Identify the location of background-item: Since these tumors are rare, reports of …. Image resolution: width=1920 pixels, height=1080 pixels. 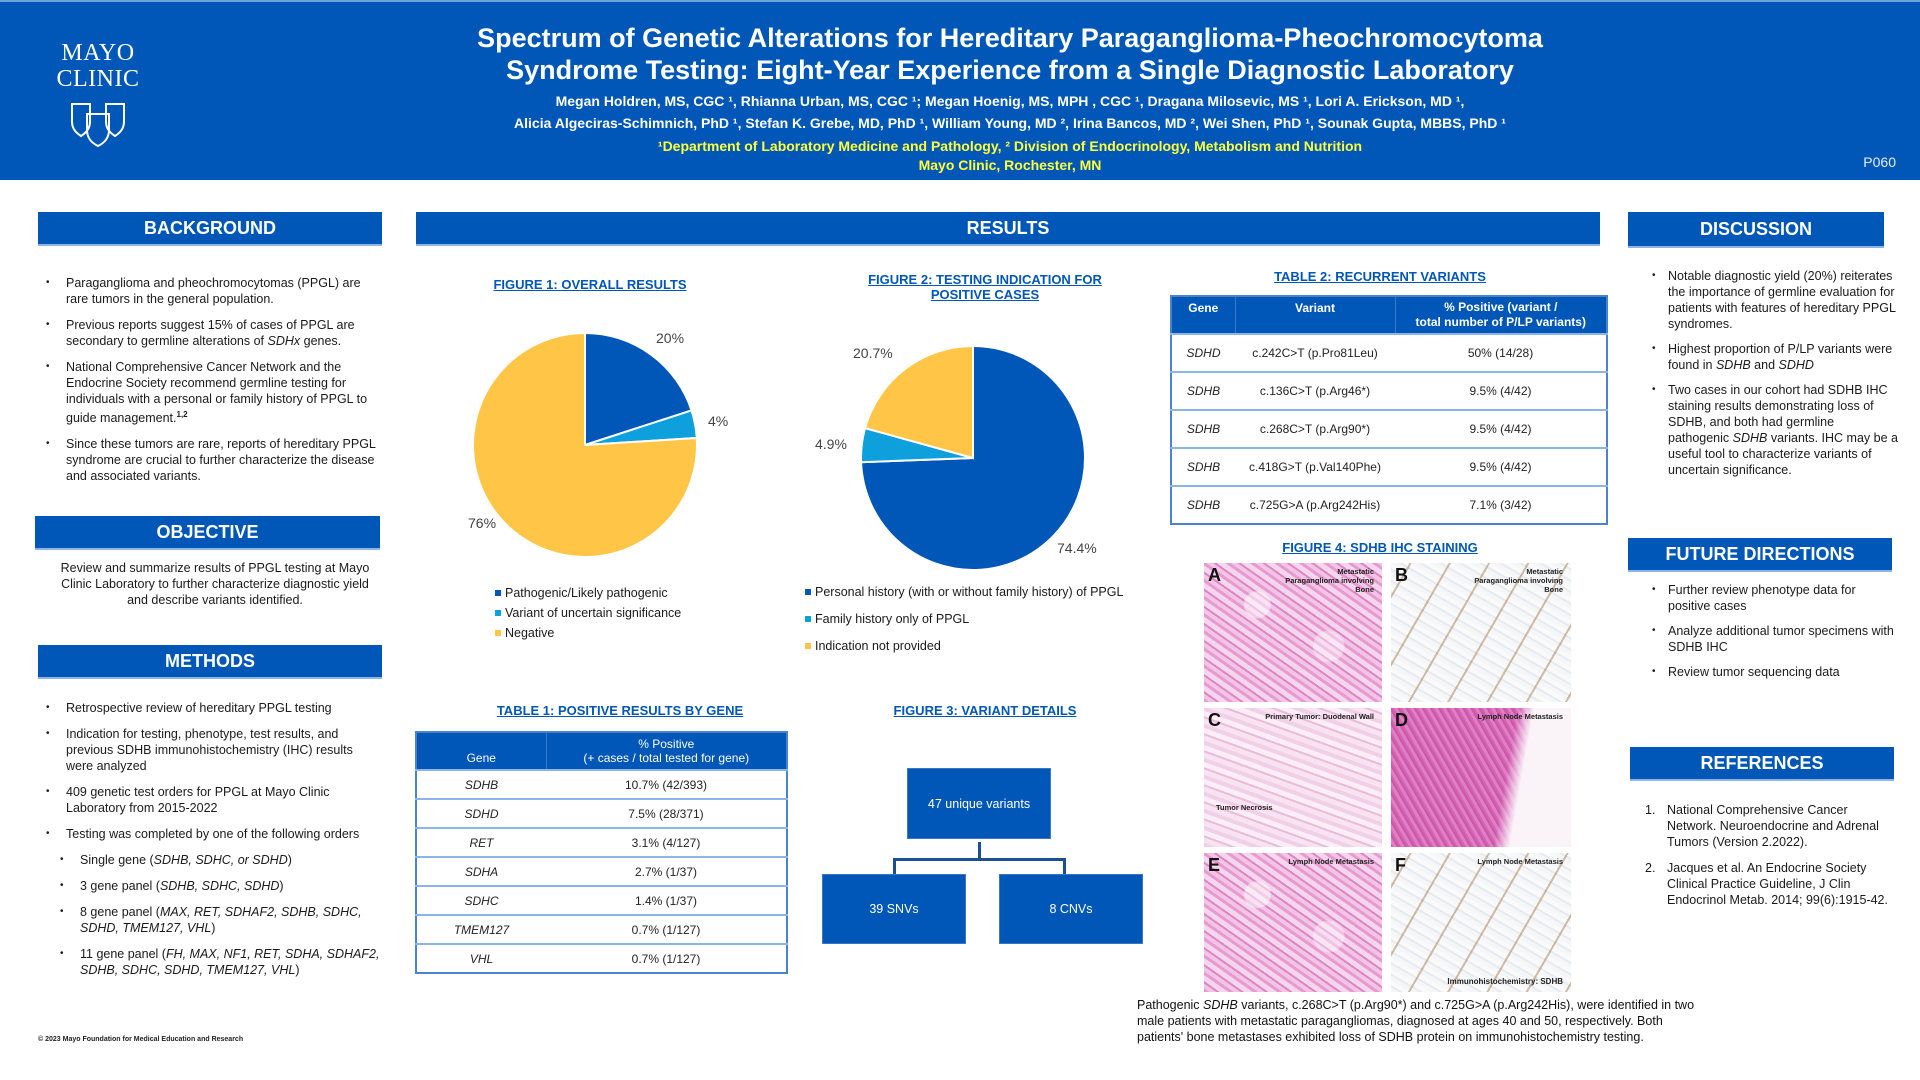
(210, 460).